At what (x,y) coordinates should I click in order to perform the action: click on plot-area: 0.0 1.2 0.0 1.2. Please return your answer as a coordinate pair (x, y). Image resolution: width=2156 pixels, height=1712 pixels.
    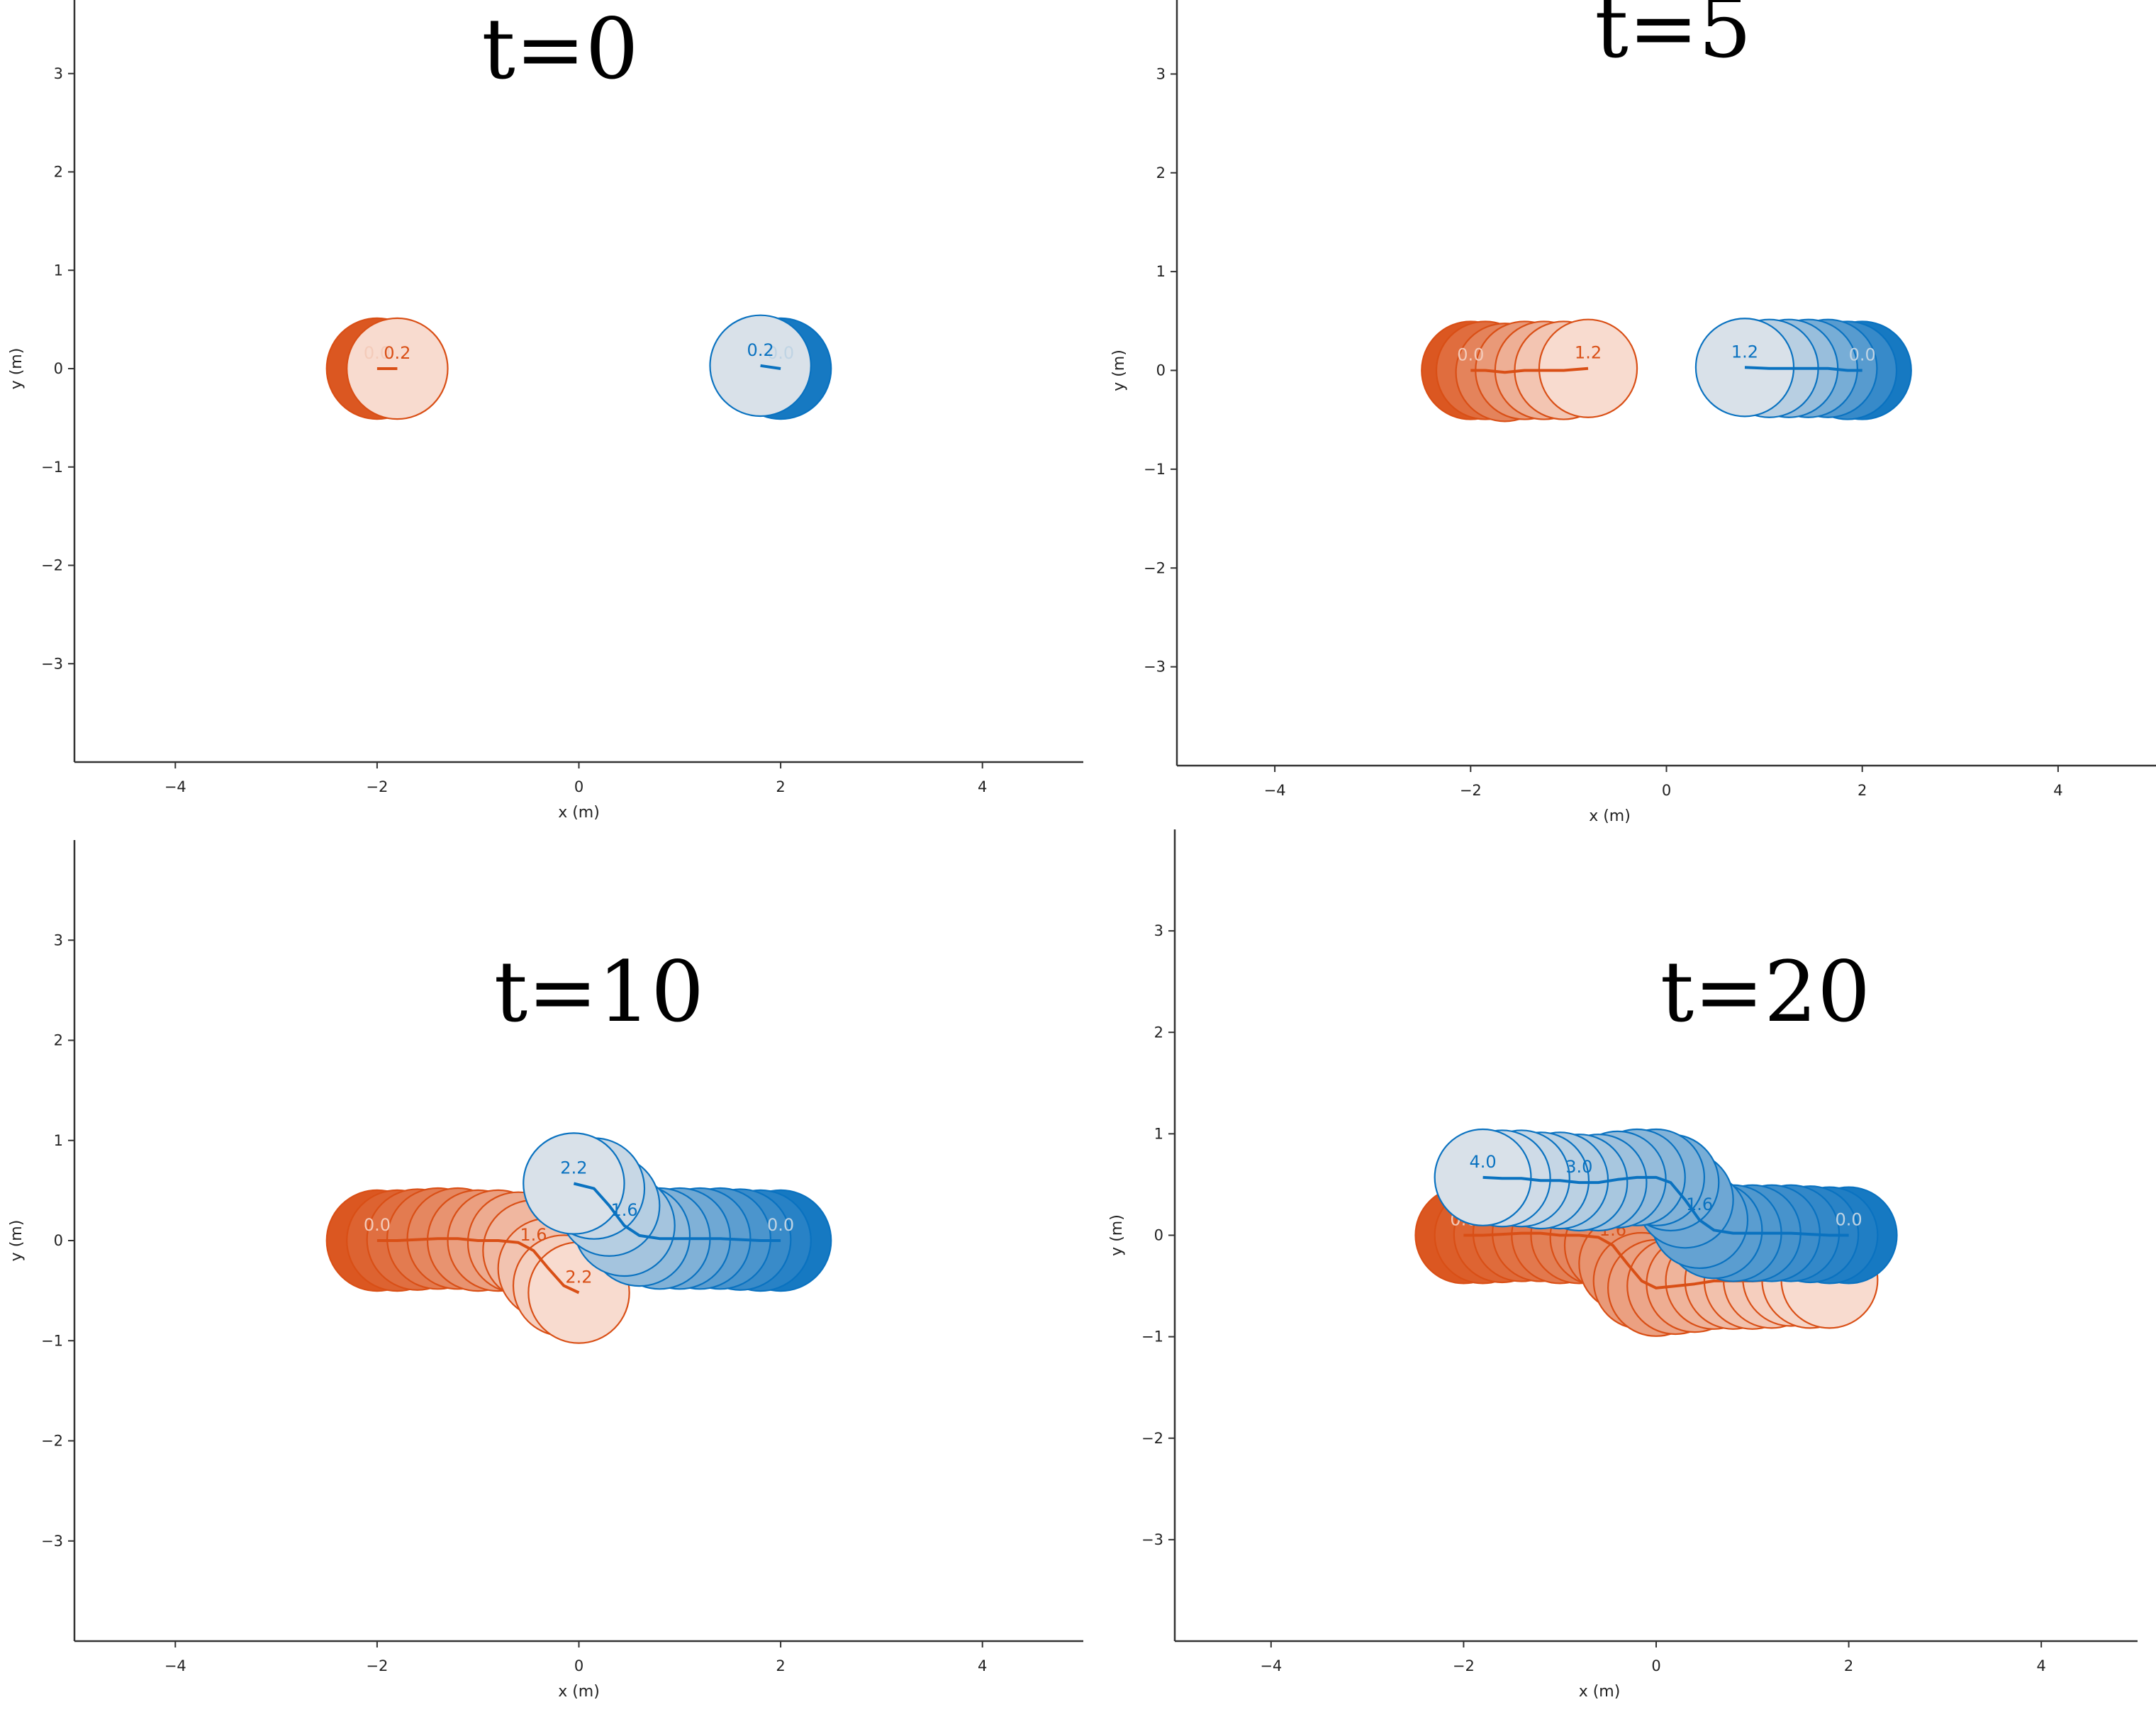
    Looking at the image, I should click on (1666, 370).